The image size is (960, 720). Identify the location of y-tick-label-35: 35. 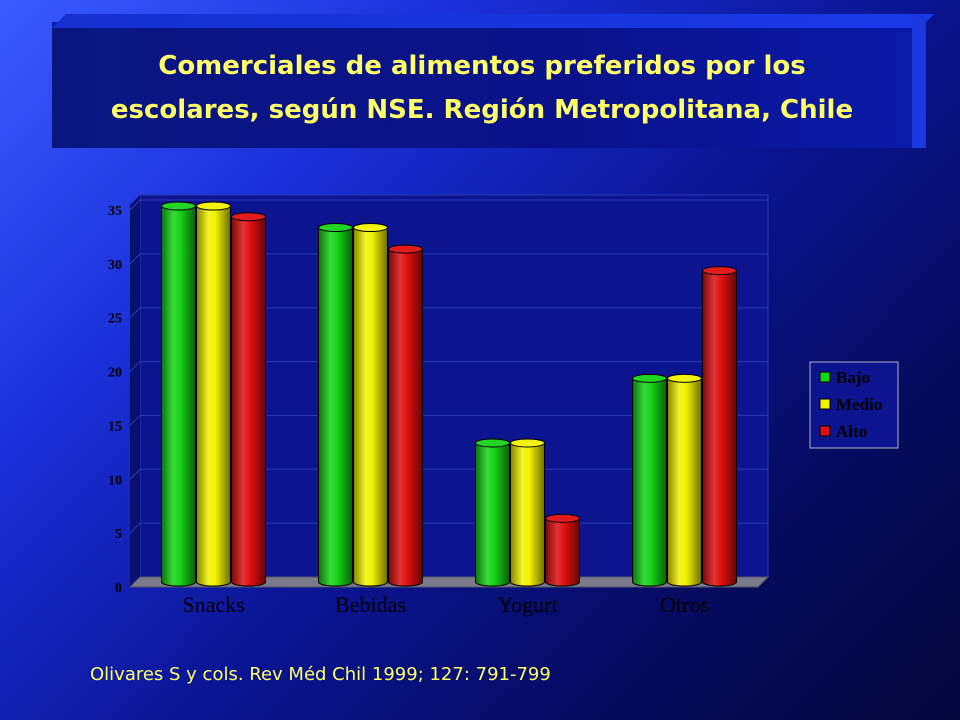
(115, 211).